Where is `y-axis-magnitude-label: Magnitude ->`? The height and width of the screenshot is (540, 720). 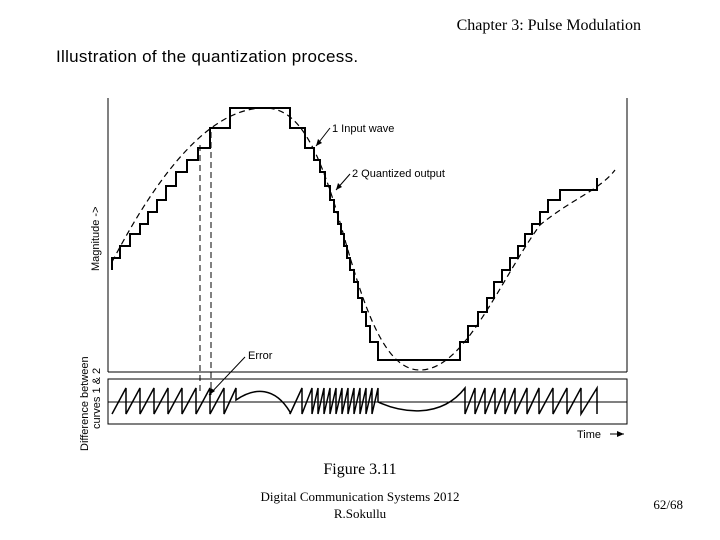
y-axis-magnitude-label: Magnitude -> is located at coordinates (96, 238).